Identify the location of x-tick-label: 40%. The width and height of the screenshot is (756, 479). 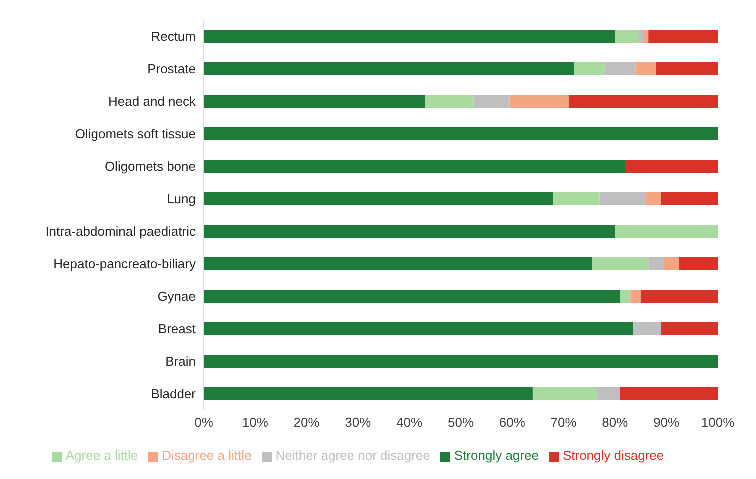
(410, 422).